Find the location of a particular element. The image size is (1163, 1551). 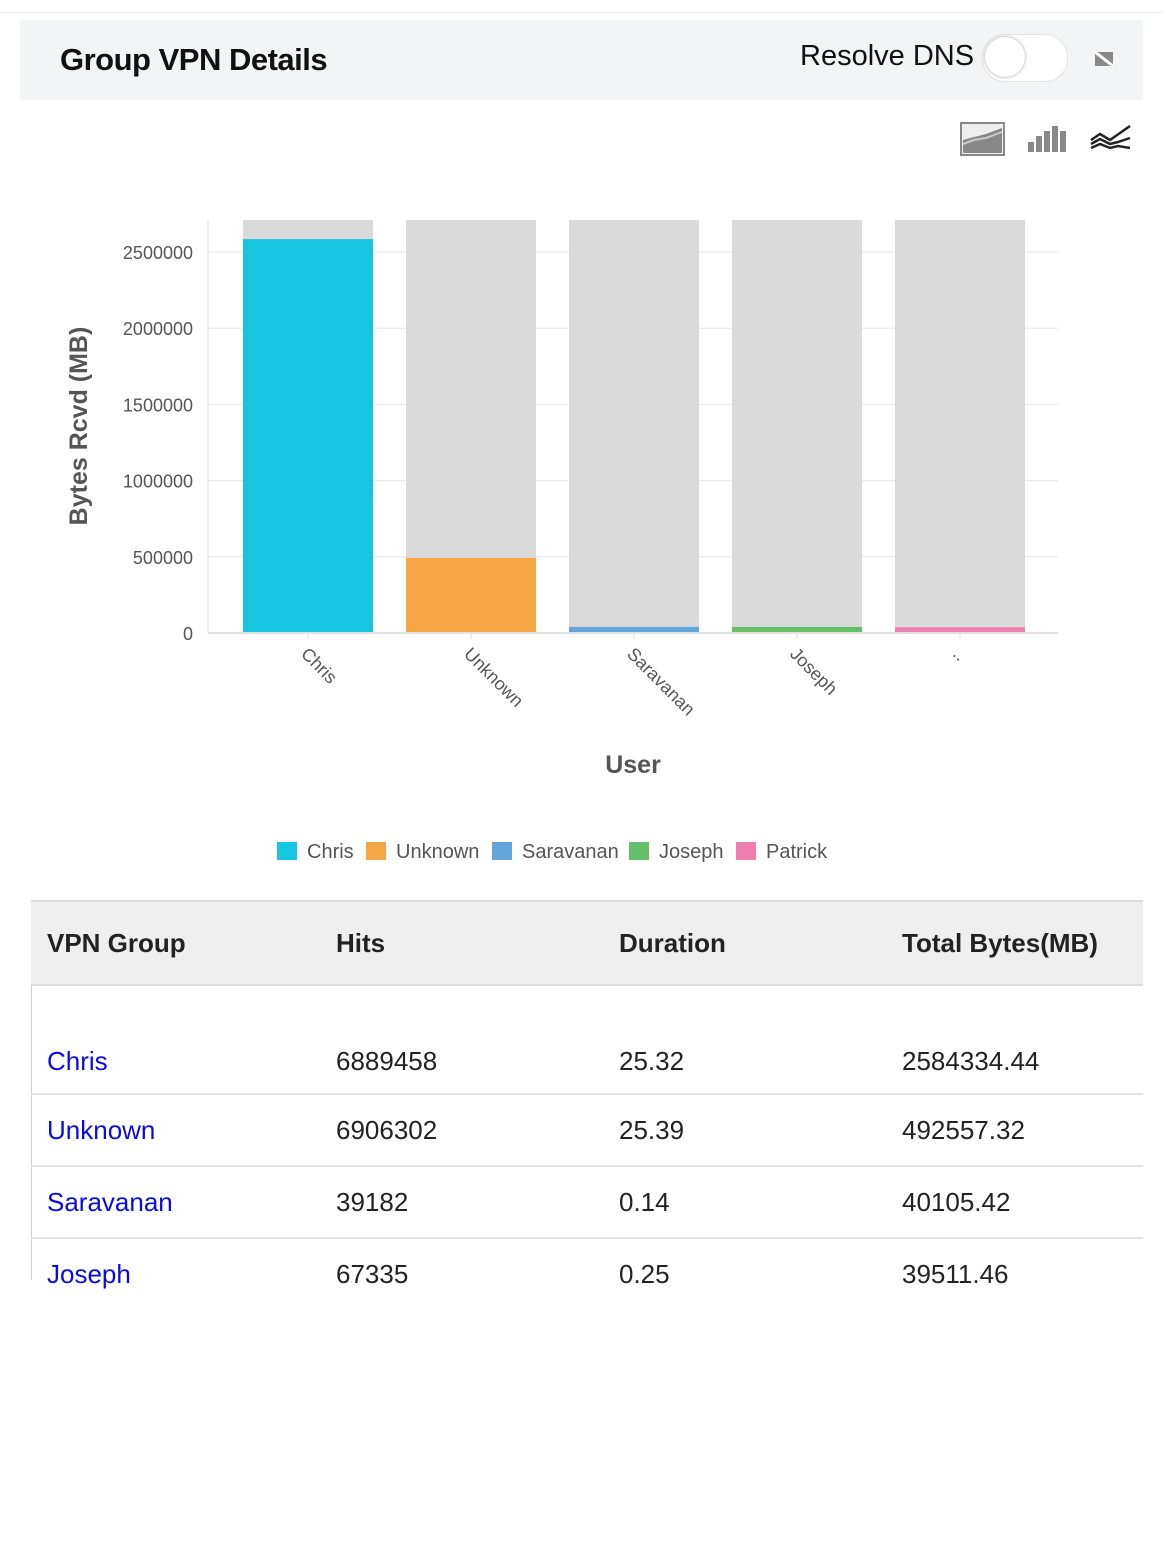

y-tick-label: 500000 is located at coordinates (163, 558).